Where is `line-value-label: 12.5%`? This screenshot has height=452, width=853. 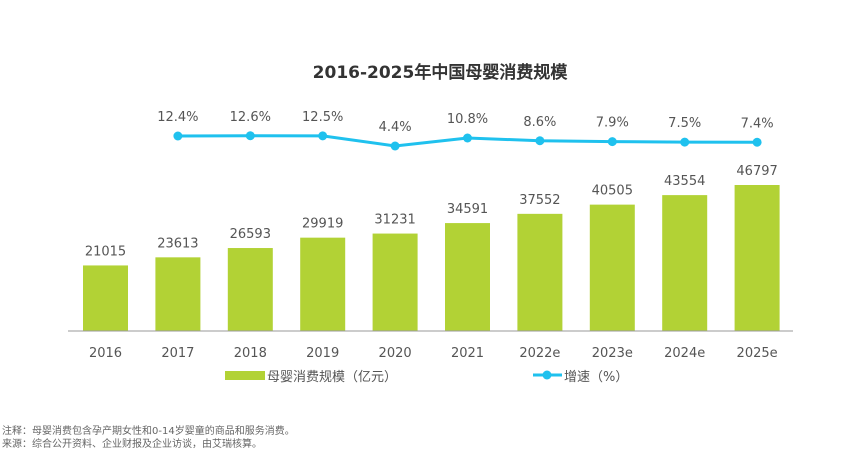
line-value-label: 12.5% is located at coordinates (322, 117).